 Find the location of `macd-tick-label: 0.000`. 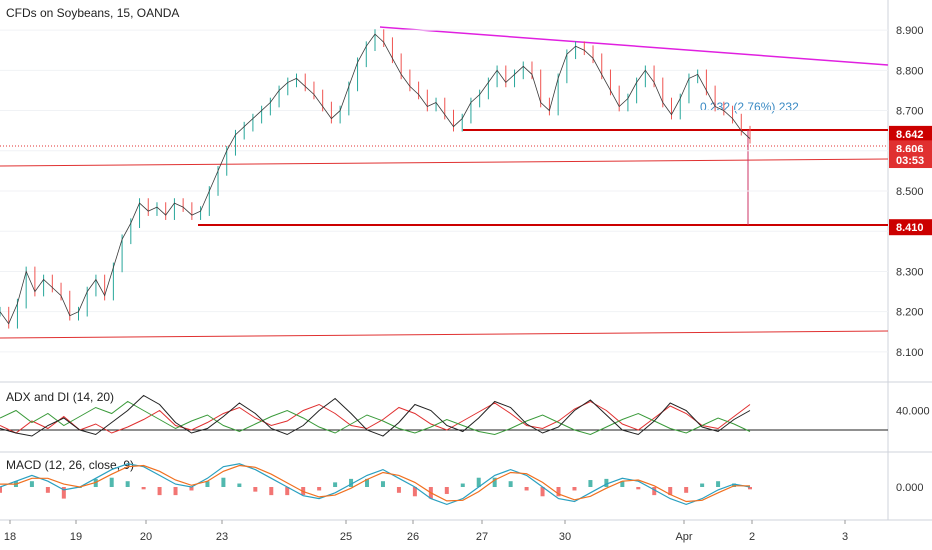

macd-tick-label: 0.000 is located at coordinates (910, 488).